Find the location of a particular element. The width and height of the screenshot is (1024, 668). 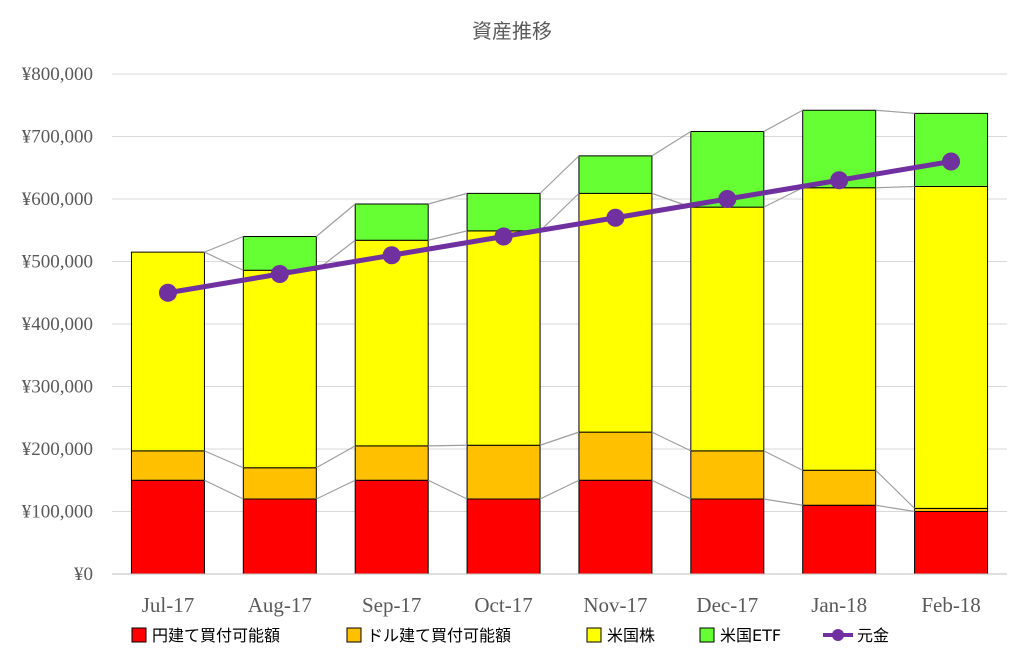

x-tick-label: Sep-17 is located at coordinates (392, 605).